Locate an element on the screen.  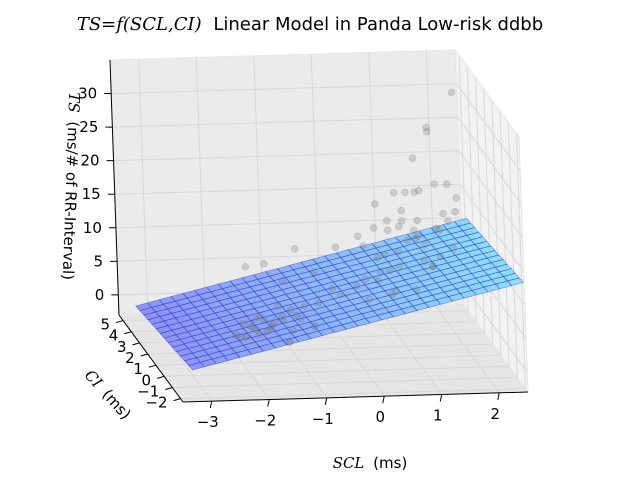
x-tick-label: −2 is located at coordinates (265, 421).